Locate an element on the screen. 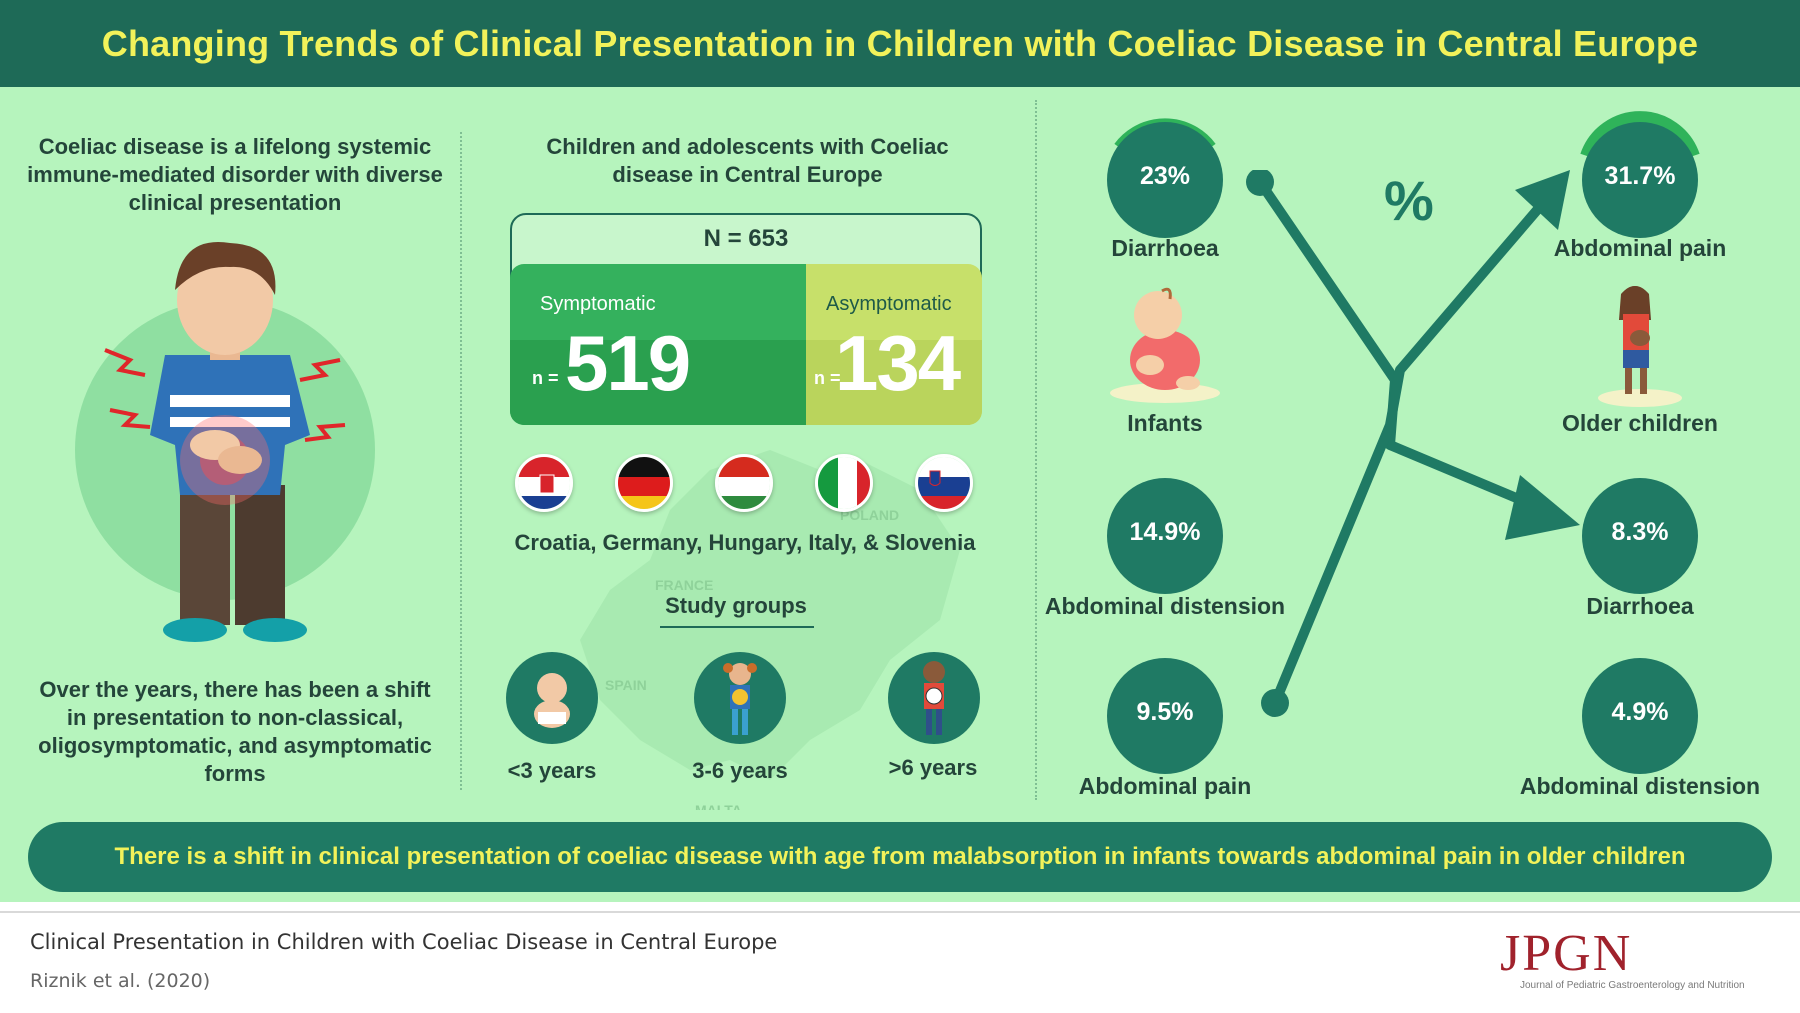  symptomatic-label: Symptomatic is located at coordinates (598, 304).